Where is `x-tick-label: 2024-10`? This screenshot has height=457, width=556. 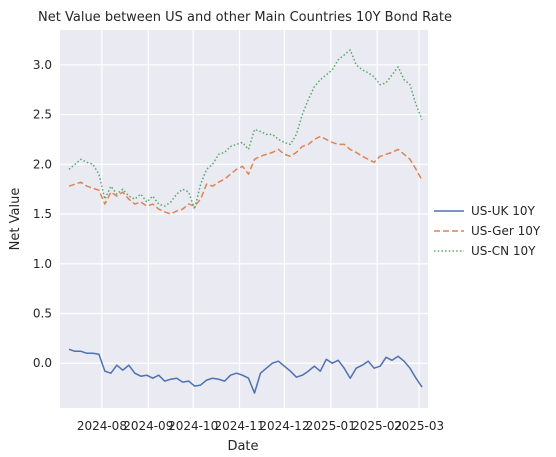 x-tick-label: 2024-10 is located at coordinates (193, 426).